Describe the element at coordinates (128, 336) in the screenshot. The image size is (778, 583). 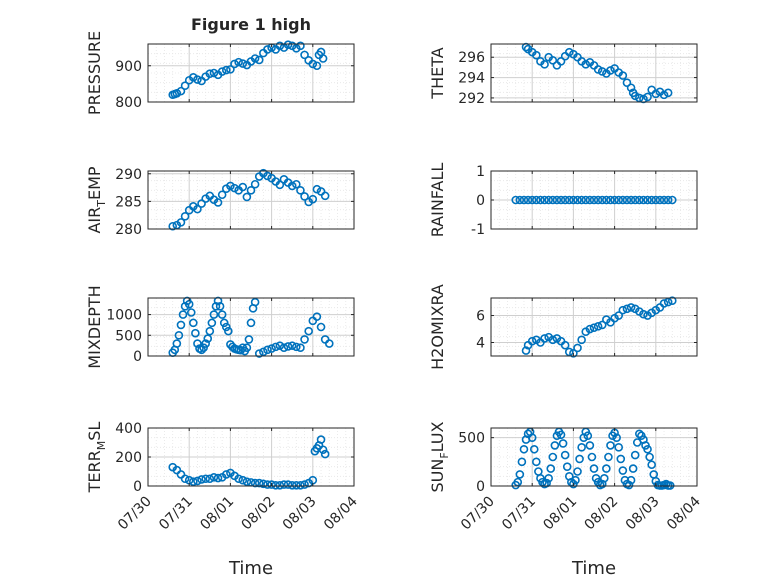
I see `y-tick-label: 500` at that location.